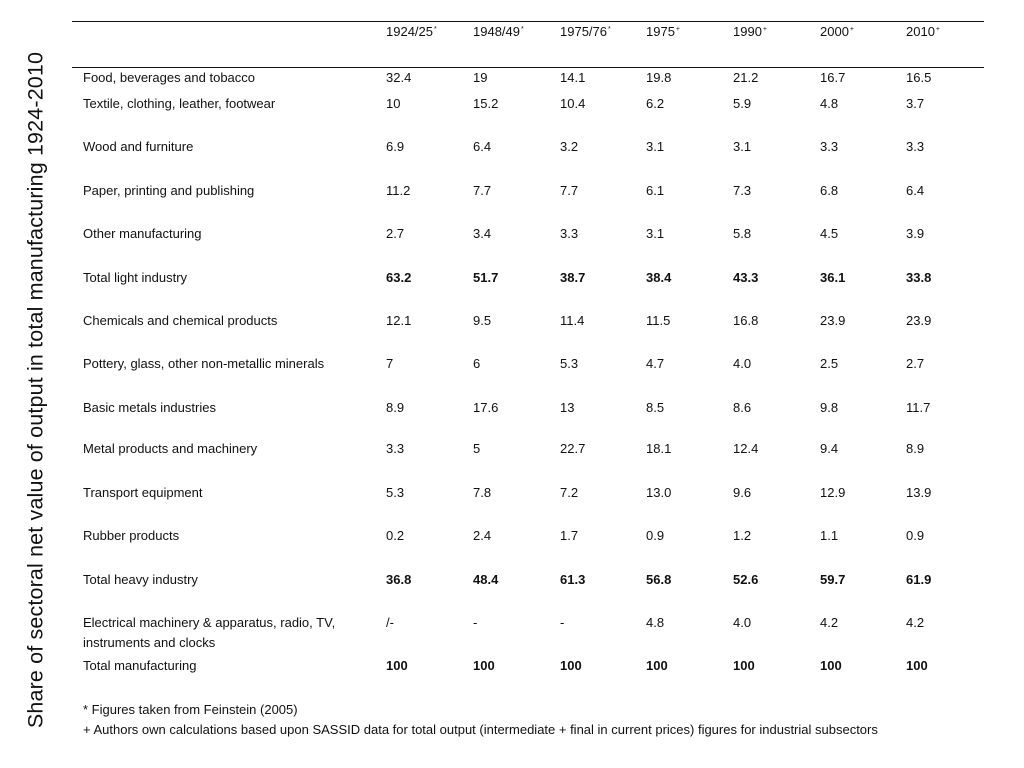 Image resolution: width=1024 pixels, height=768 pixels. I want to click on table-cell: 3.7, so click(915, 103).